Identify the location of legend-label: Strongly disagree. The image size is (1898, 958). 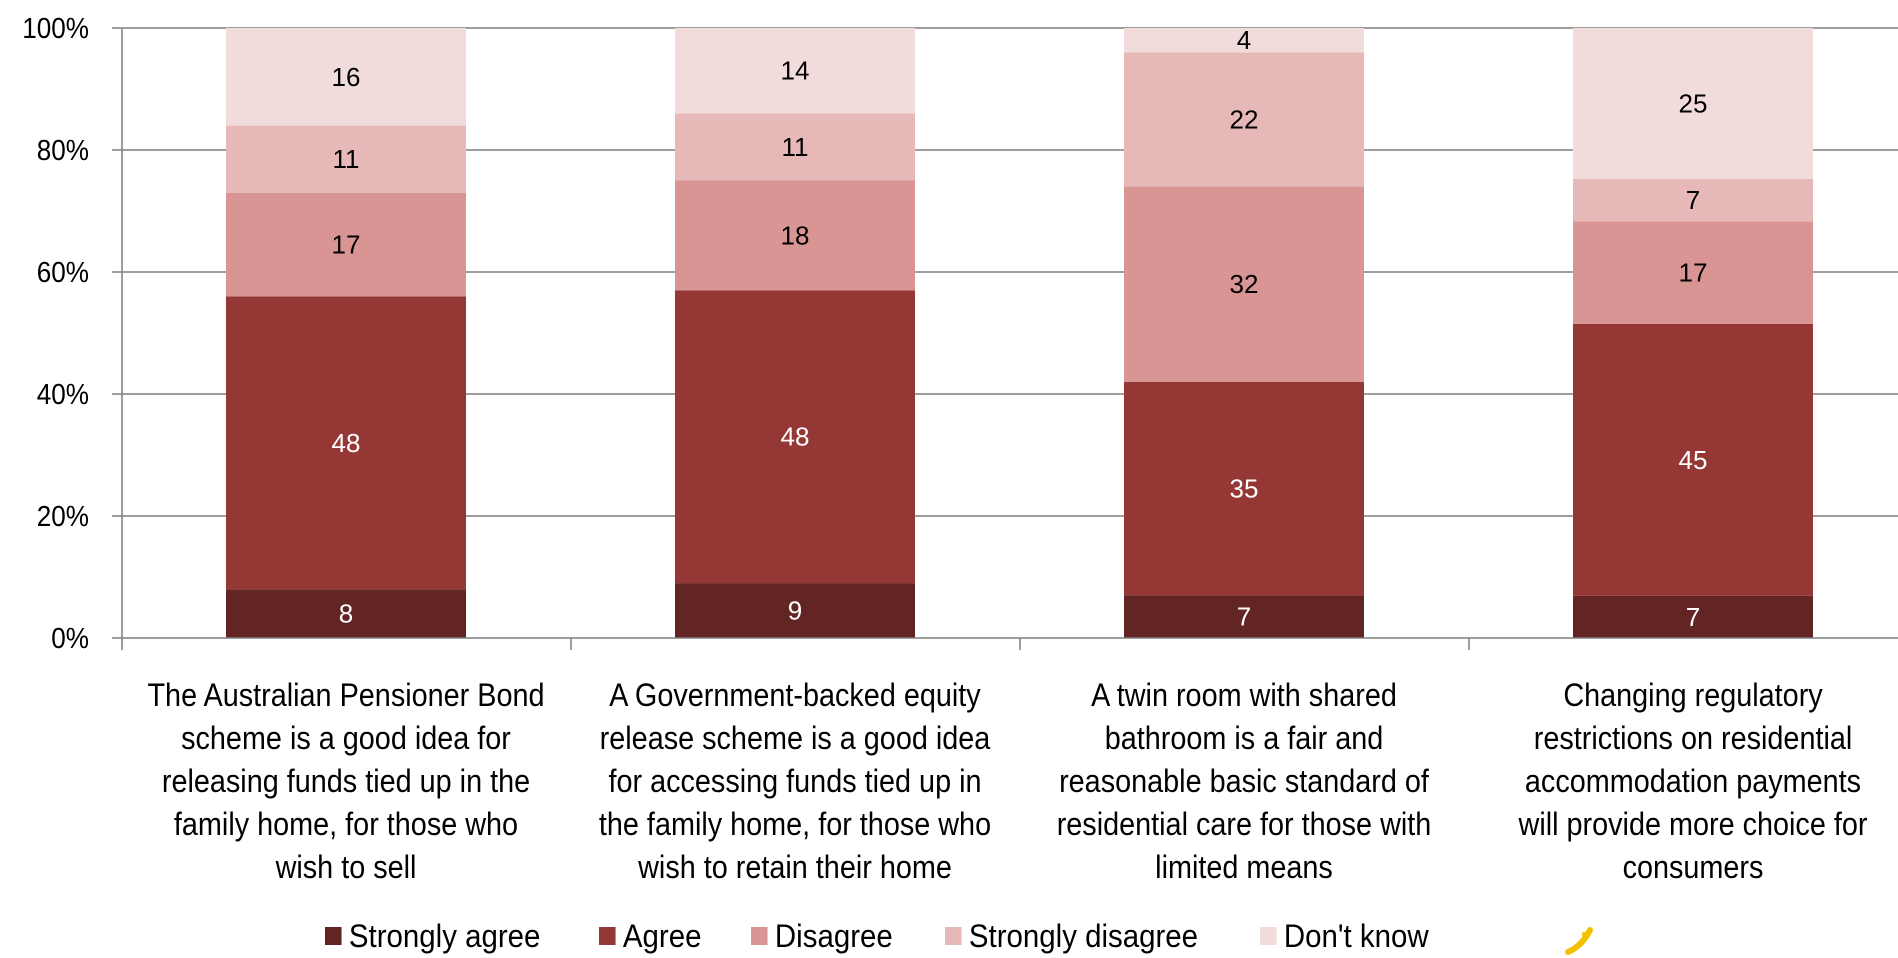
(1083, 935).